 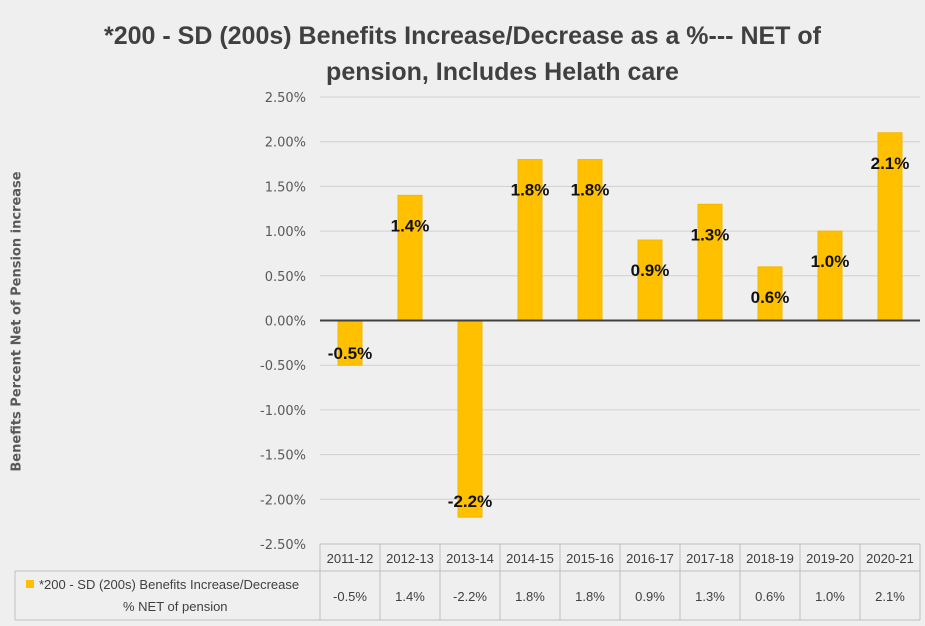 I want to click on data-label-2015-16: 1.8%, so click(x=590, y=190).